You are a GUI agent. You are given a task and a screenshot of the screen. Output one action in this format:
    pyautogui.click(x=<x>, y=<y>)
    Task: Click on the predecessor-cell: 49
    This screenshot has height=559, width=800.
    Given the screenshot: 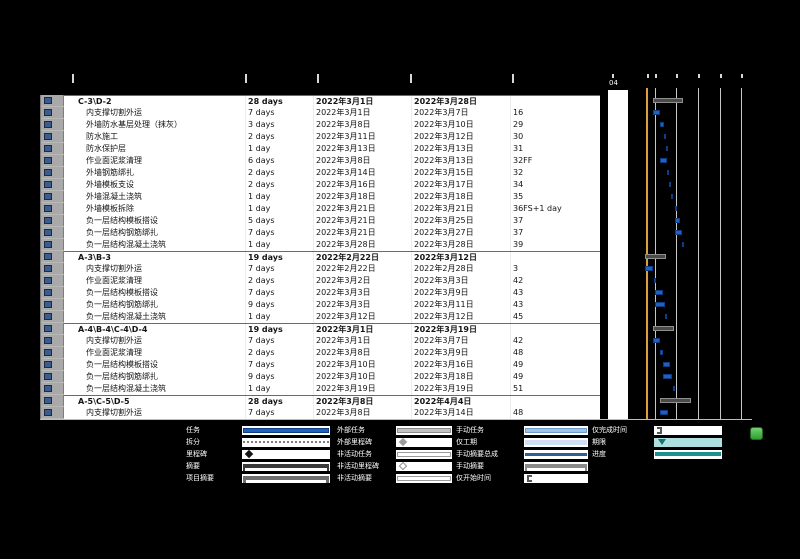 What is the action you would take?
    pyautogui.click(x=555, y=377)
    